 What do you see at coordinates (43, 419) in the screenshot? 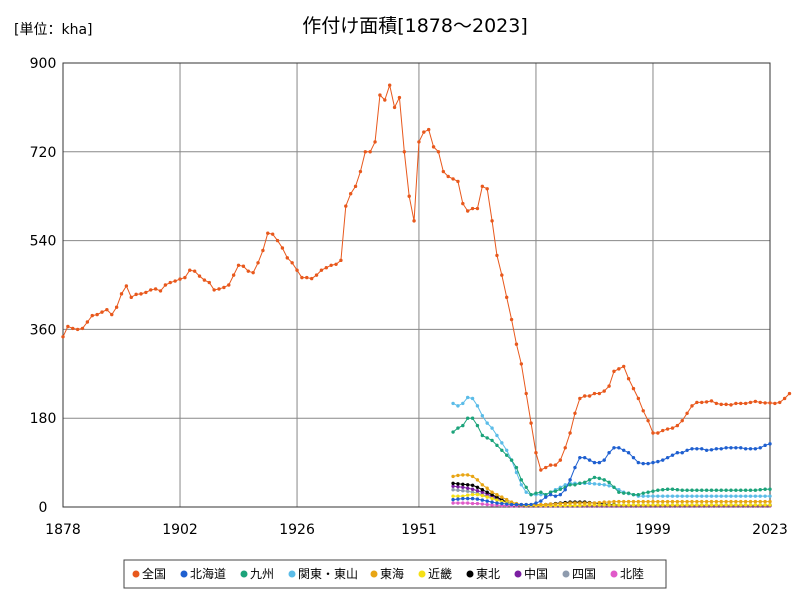
I see `y-tick-label: 180` at bounding box center [43, 419].